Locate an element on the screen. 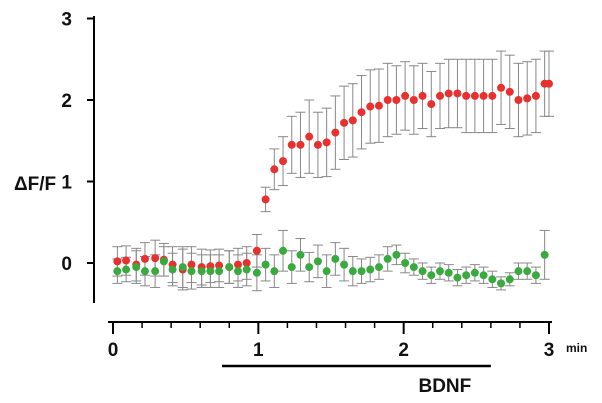 This screenshot has width=602, height=403. x-tick-label: 0 is located at coordinates (113, 350).